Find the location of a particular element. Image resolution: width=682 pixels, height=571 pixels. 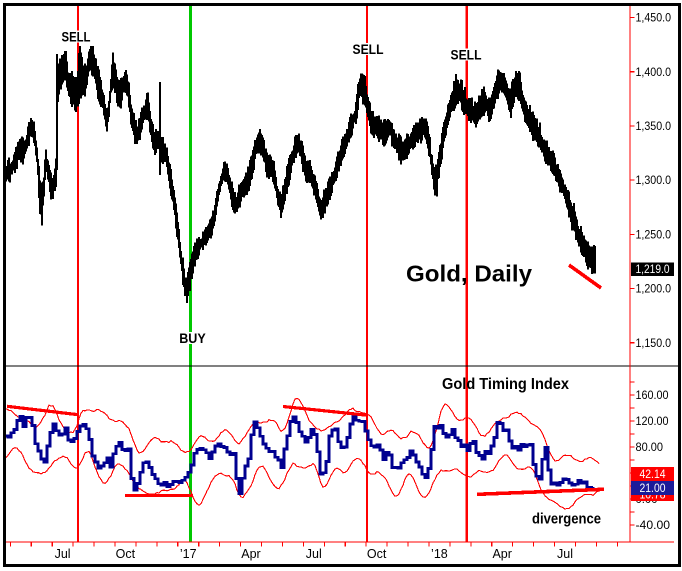

svg-text: Gold, Daily is located at coordinates (469, 274).